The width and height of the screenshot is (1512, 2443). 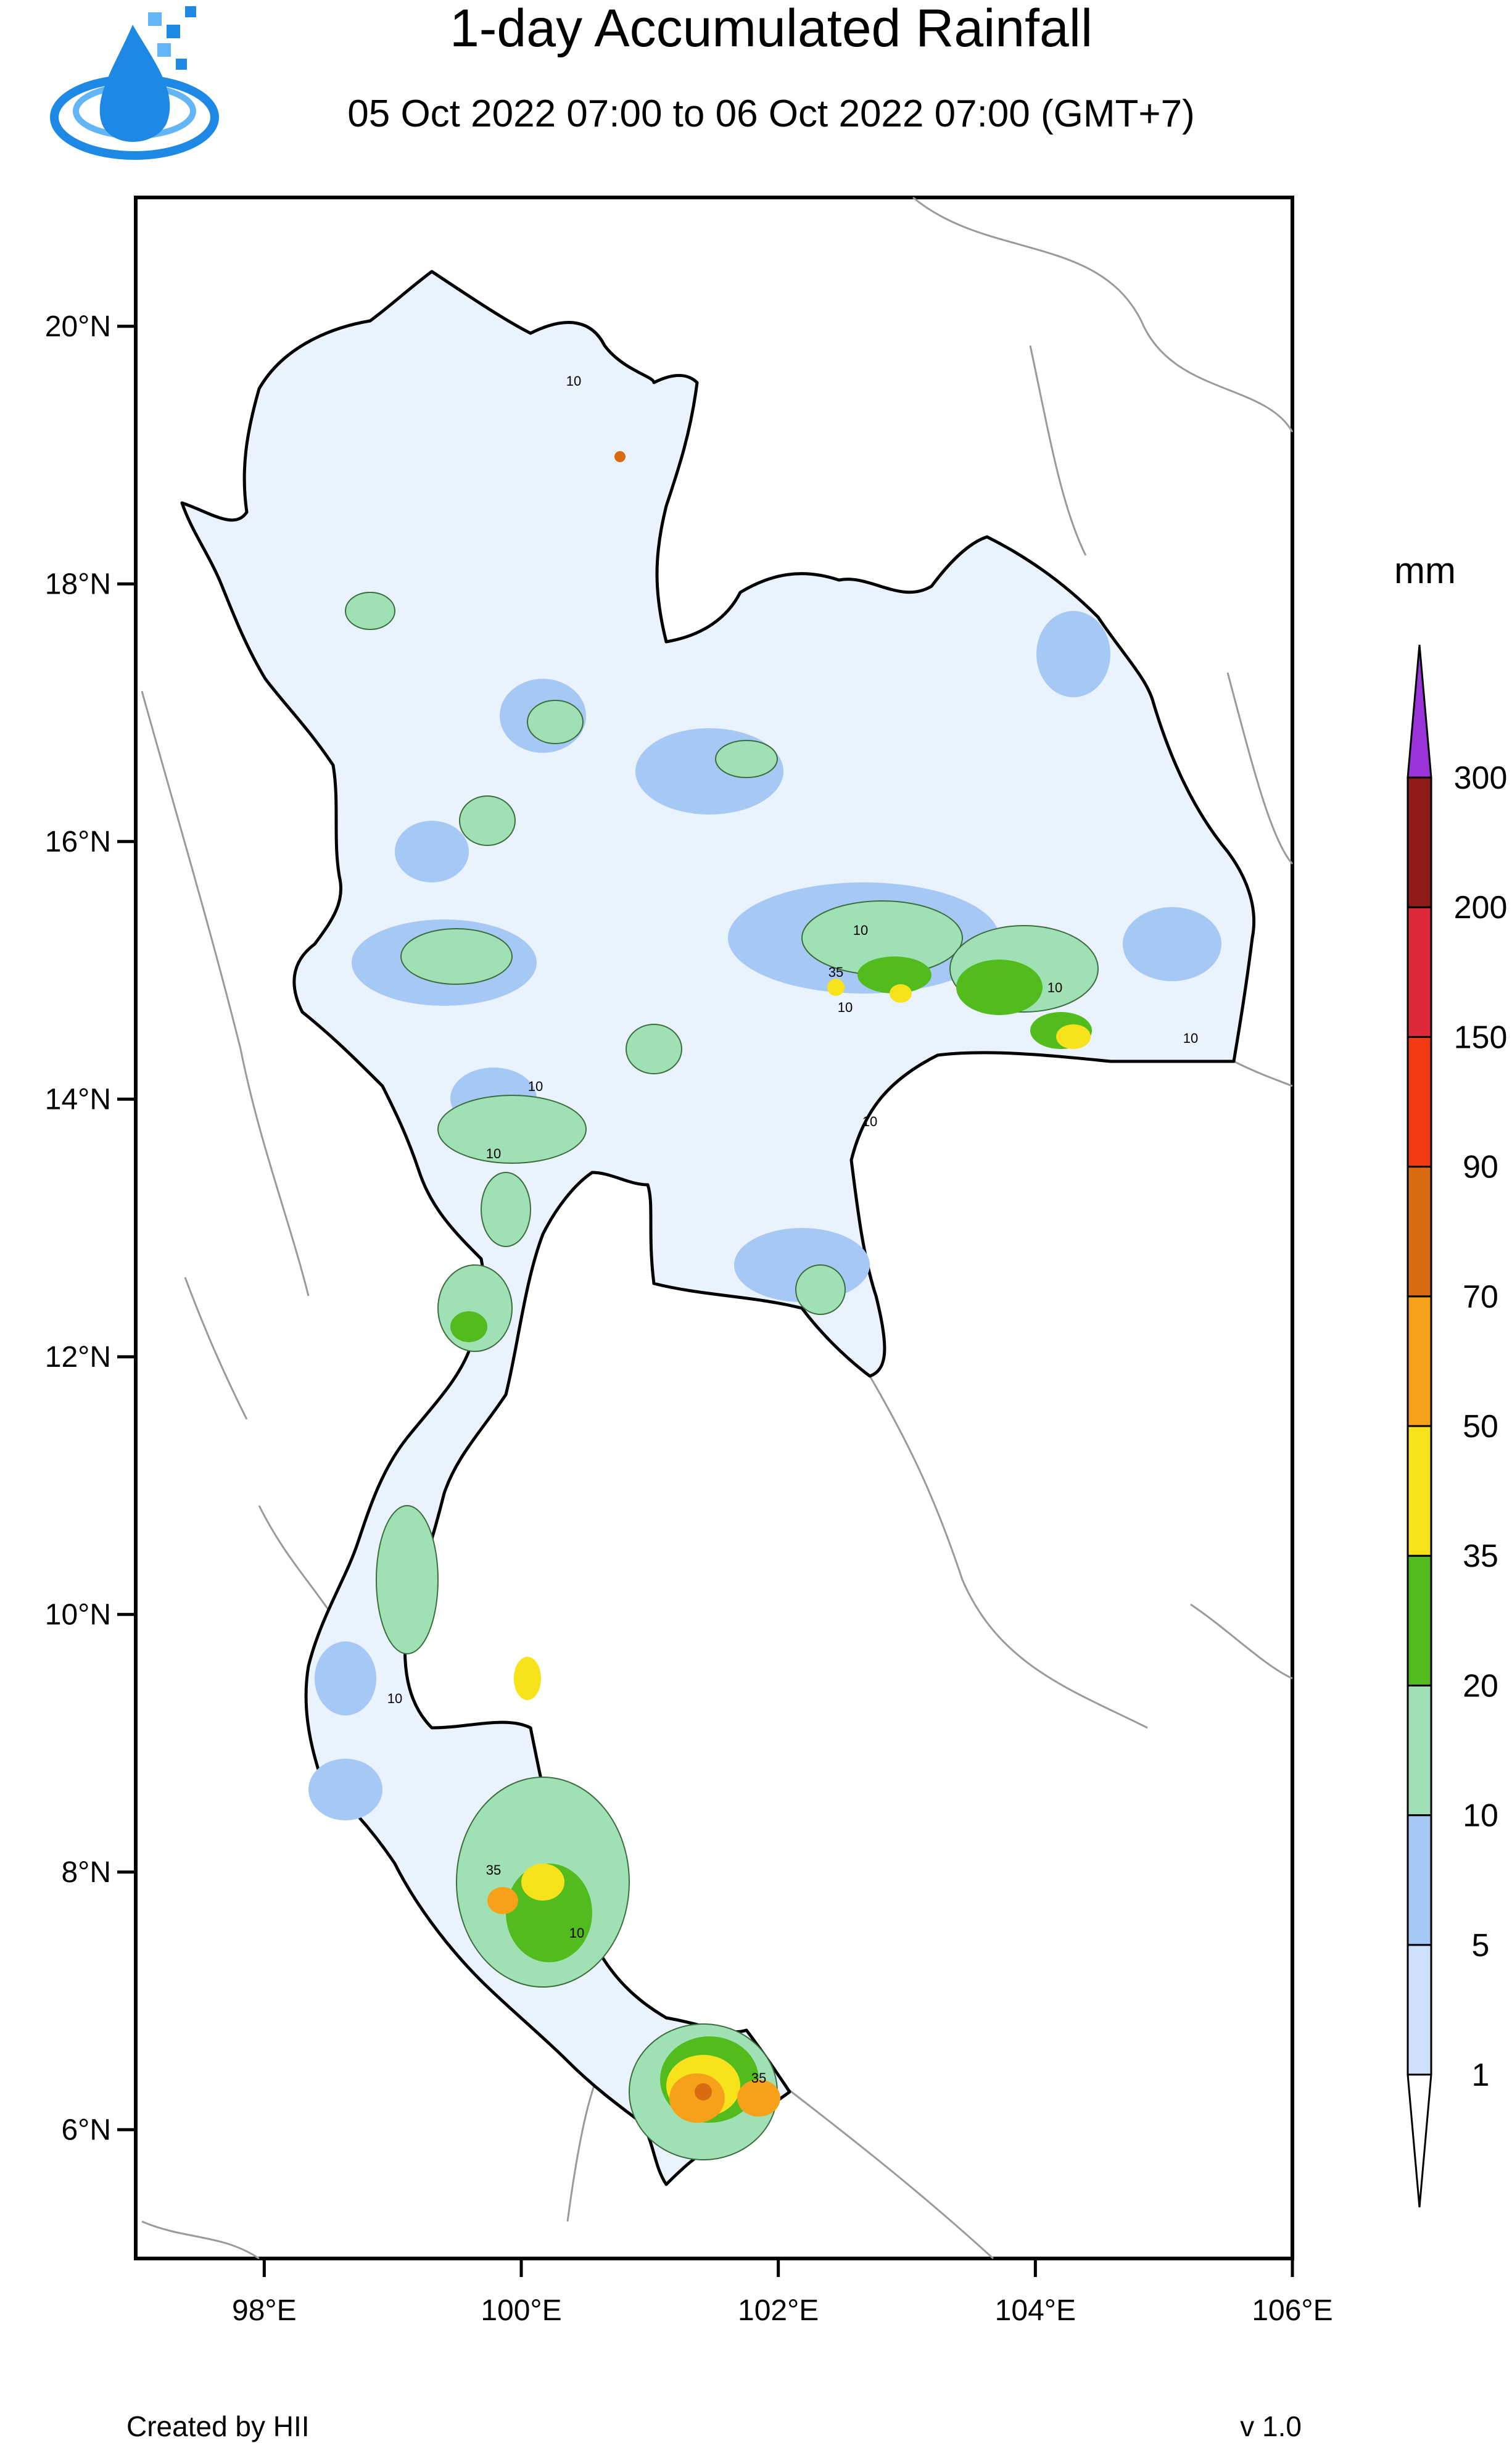 What do you see at coordinates (78, 327) in the screenshot?
I see `lat-tick-label: 20°N` at bounding box center [78, 327].